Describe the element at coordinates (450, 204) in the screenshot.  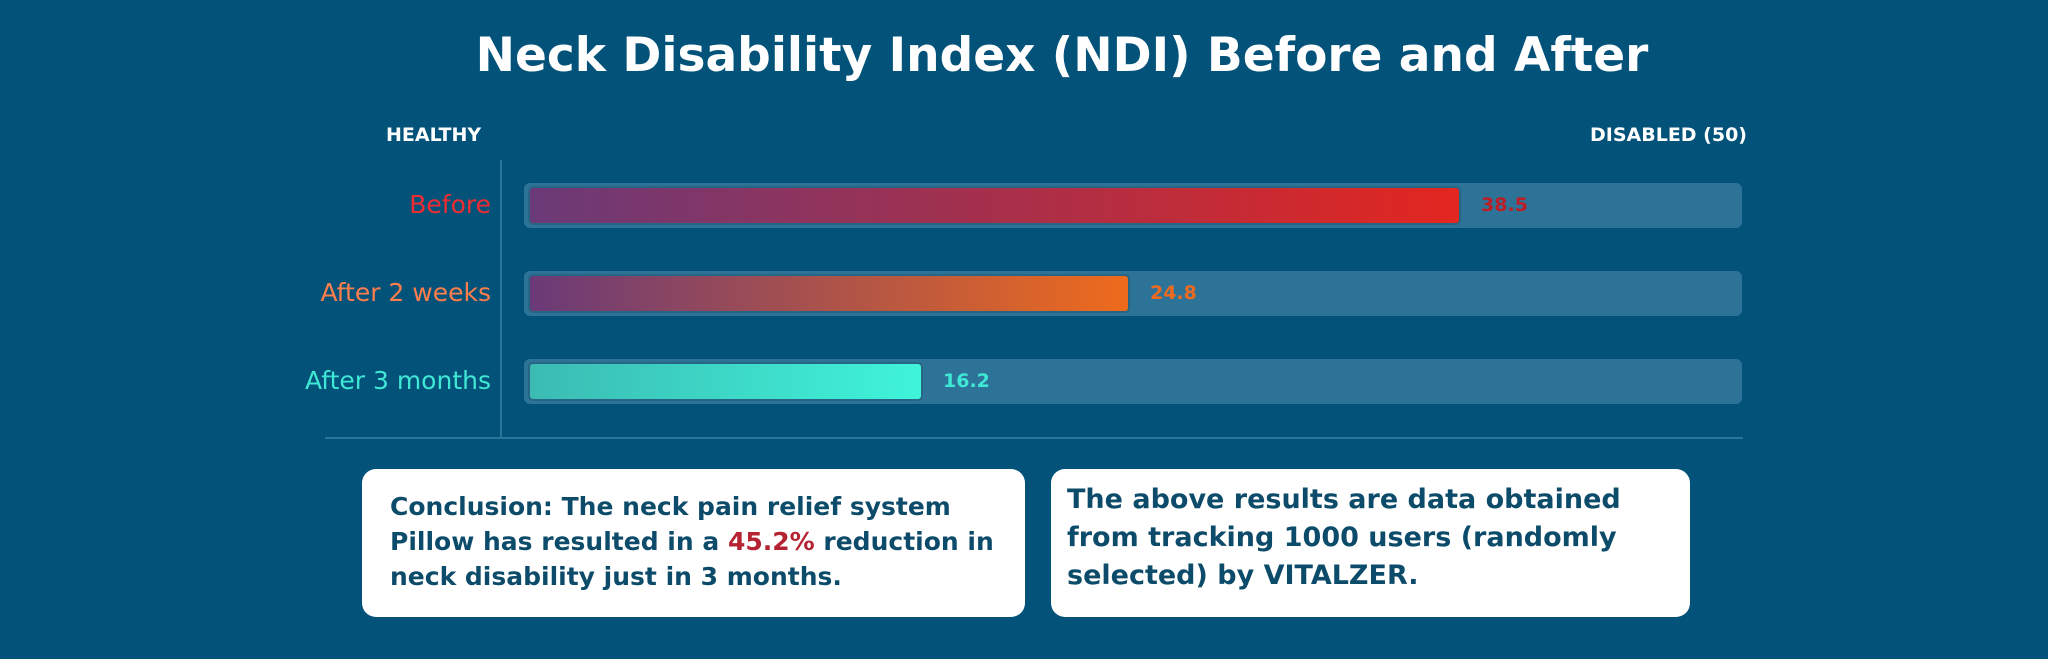
I see `bar-label: Before` at that location.